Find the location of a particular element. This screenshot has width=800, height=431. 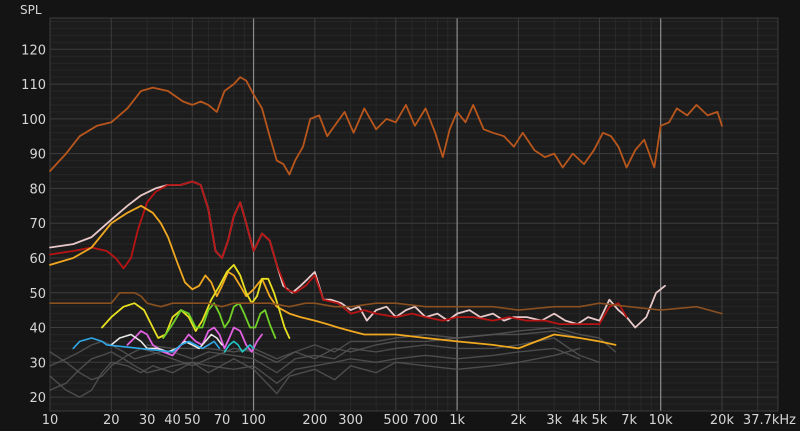

x-tick-label: 700 is located at coordinates (425, 420).